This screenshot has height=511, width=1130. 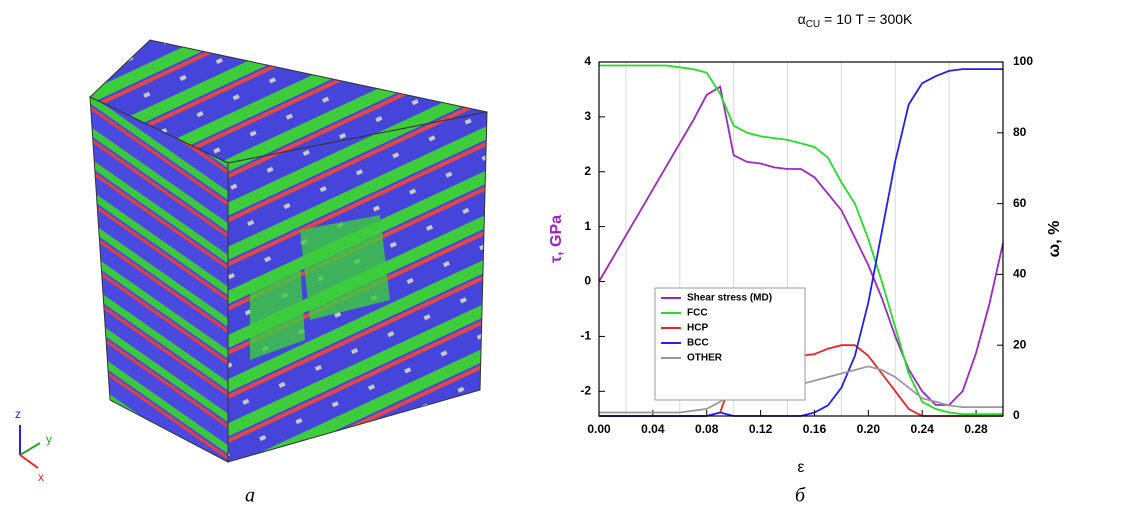 I want to click on x-tick-label: 0.20, so click(x=869, y=429).